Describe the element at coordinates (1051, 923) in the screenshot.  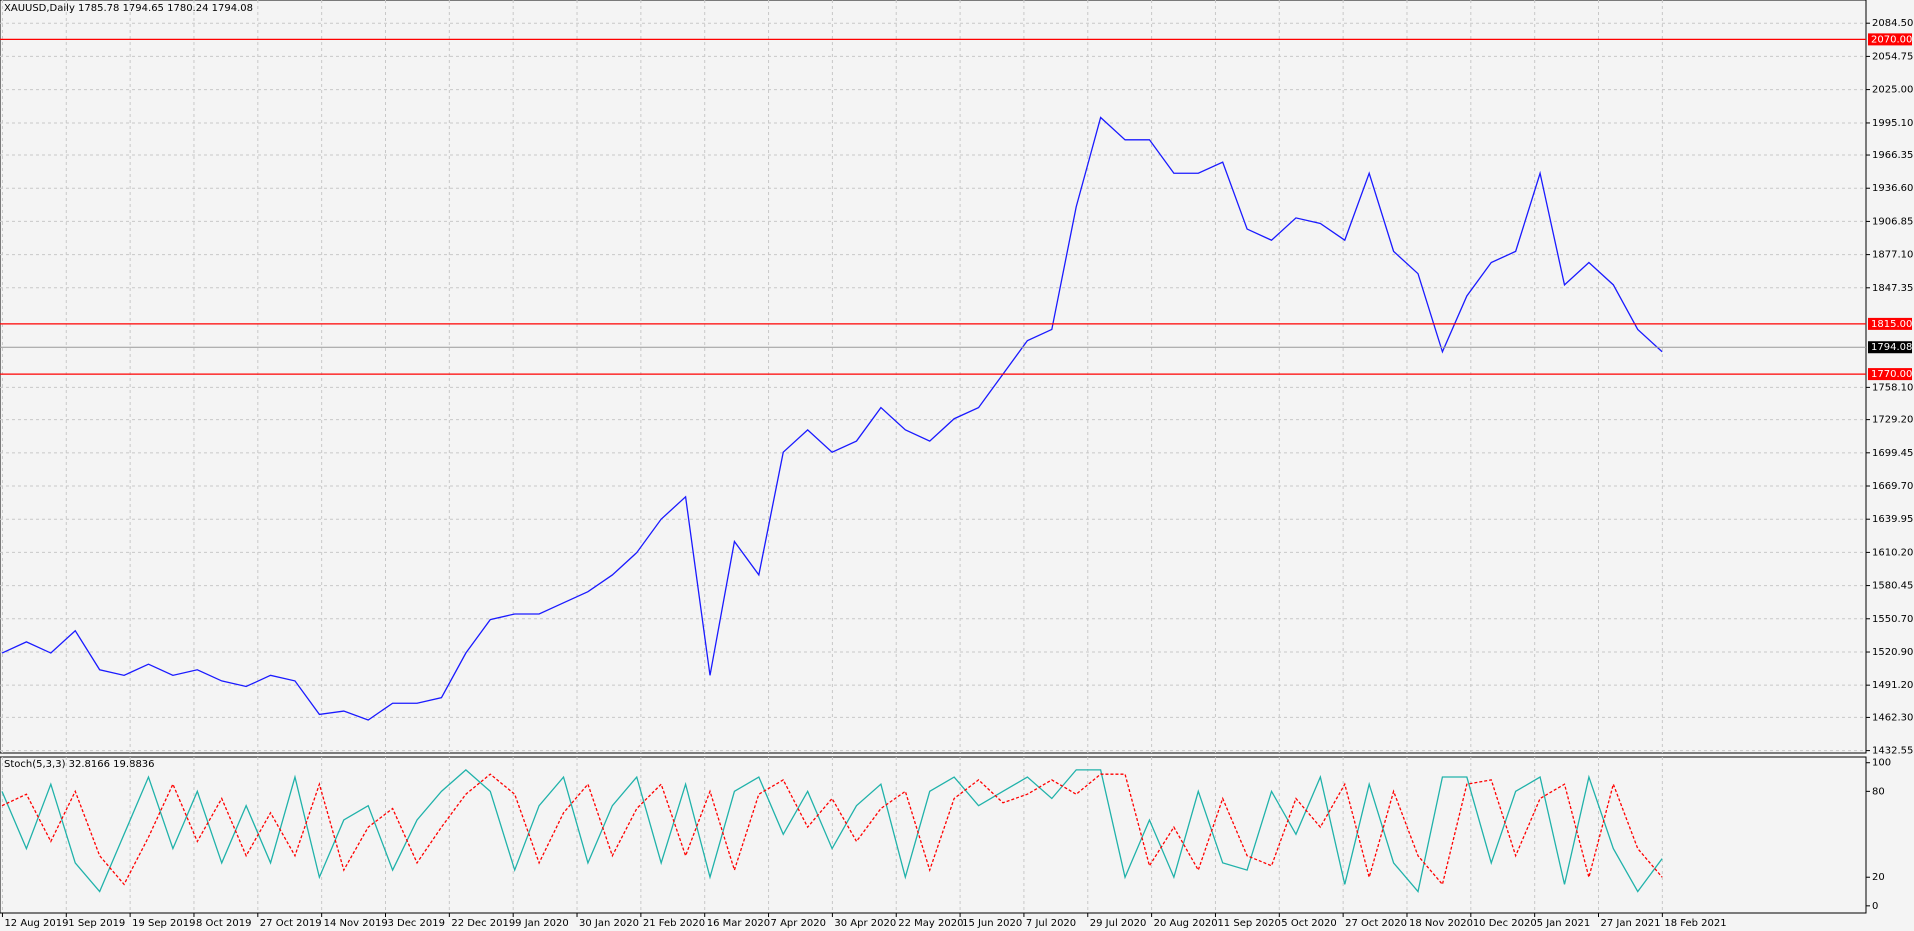
I see `x-tick-label: 7 Jul 2020` at that location.